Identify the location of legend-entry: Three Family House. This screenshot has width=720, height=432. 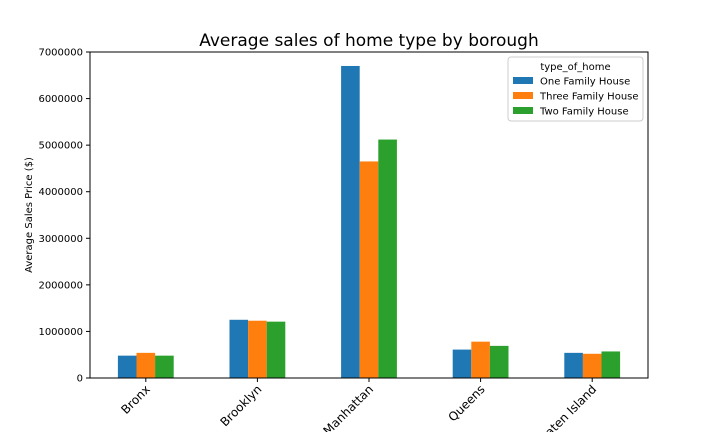
(589, 97).